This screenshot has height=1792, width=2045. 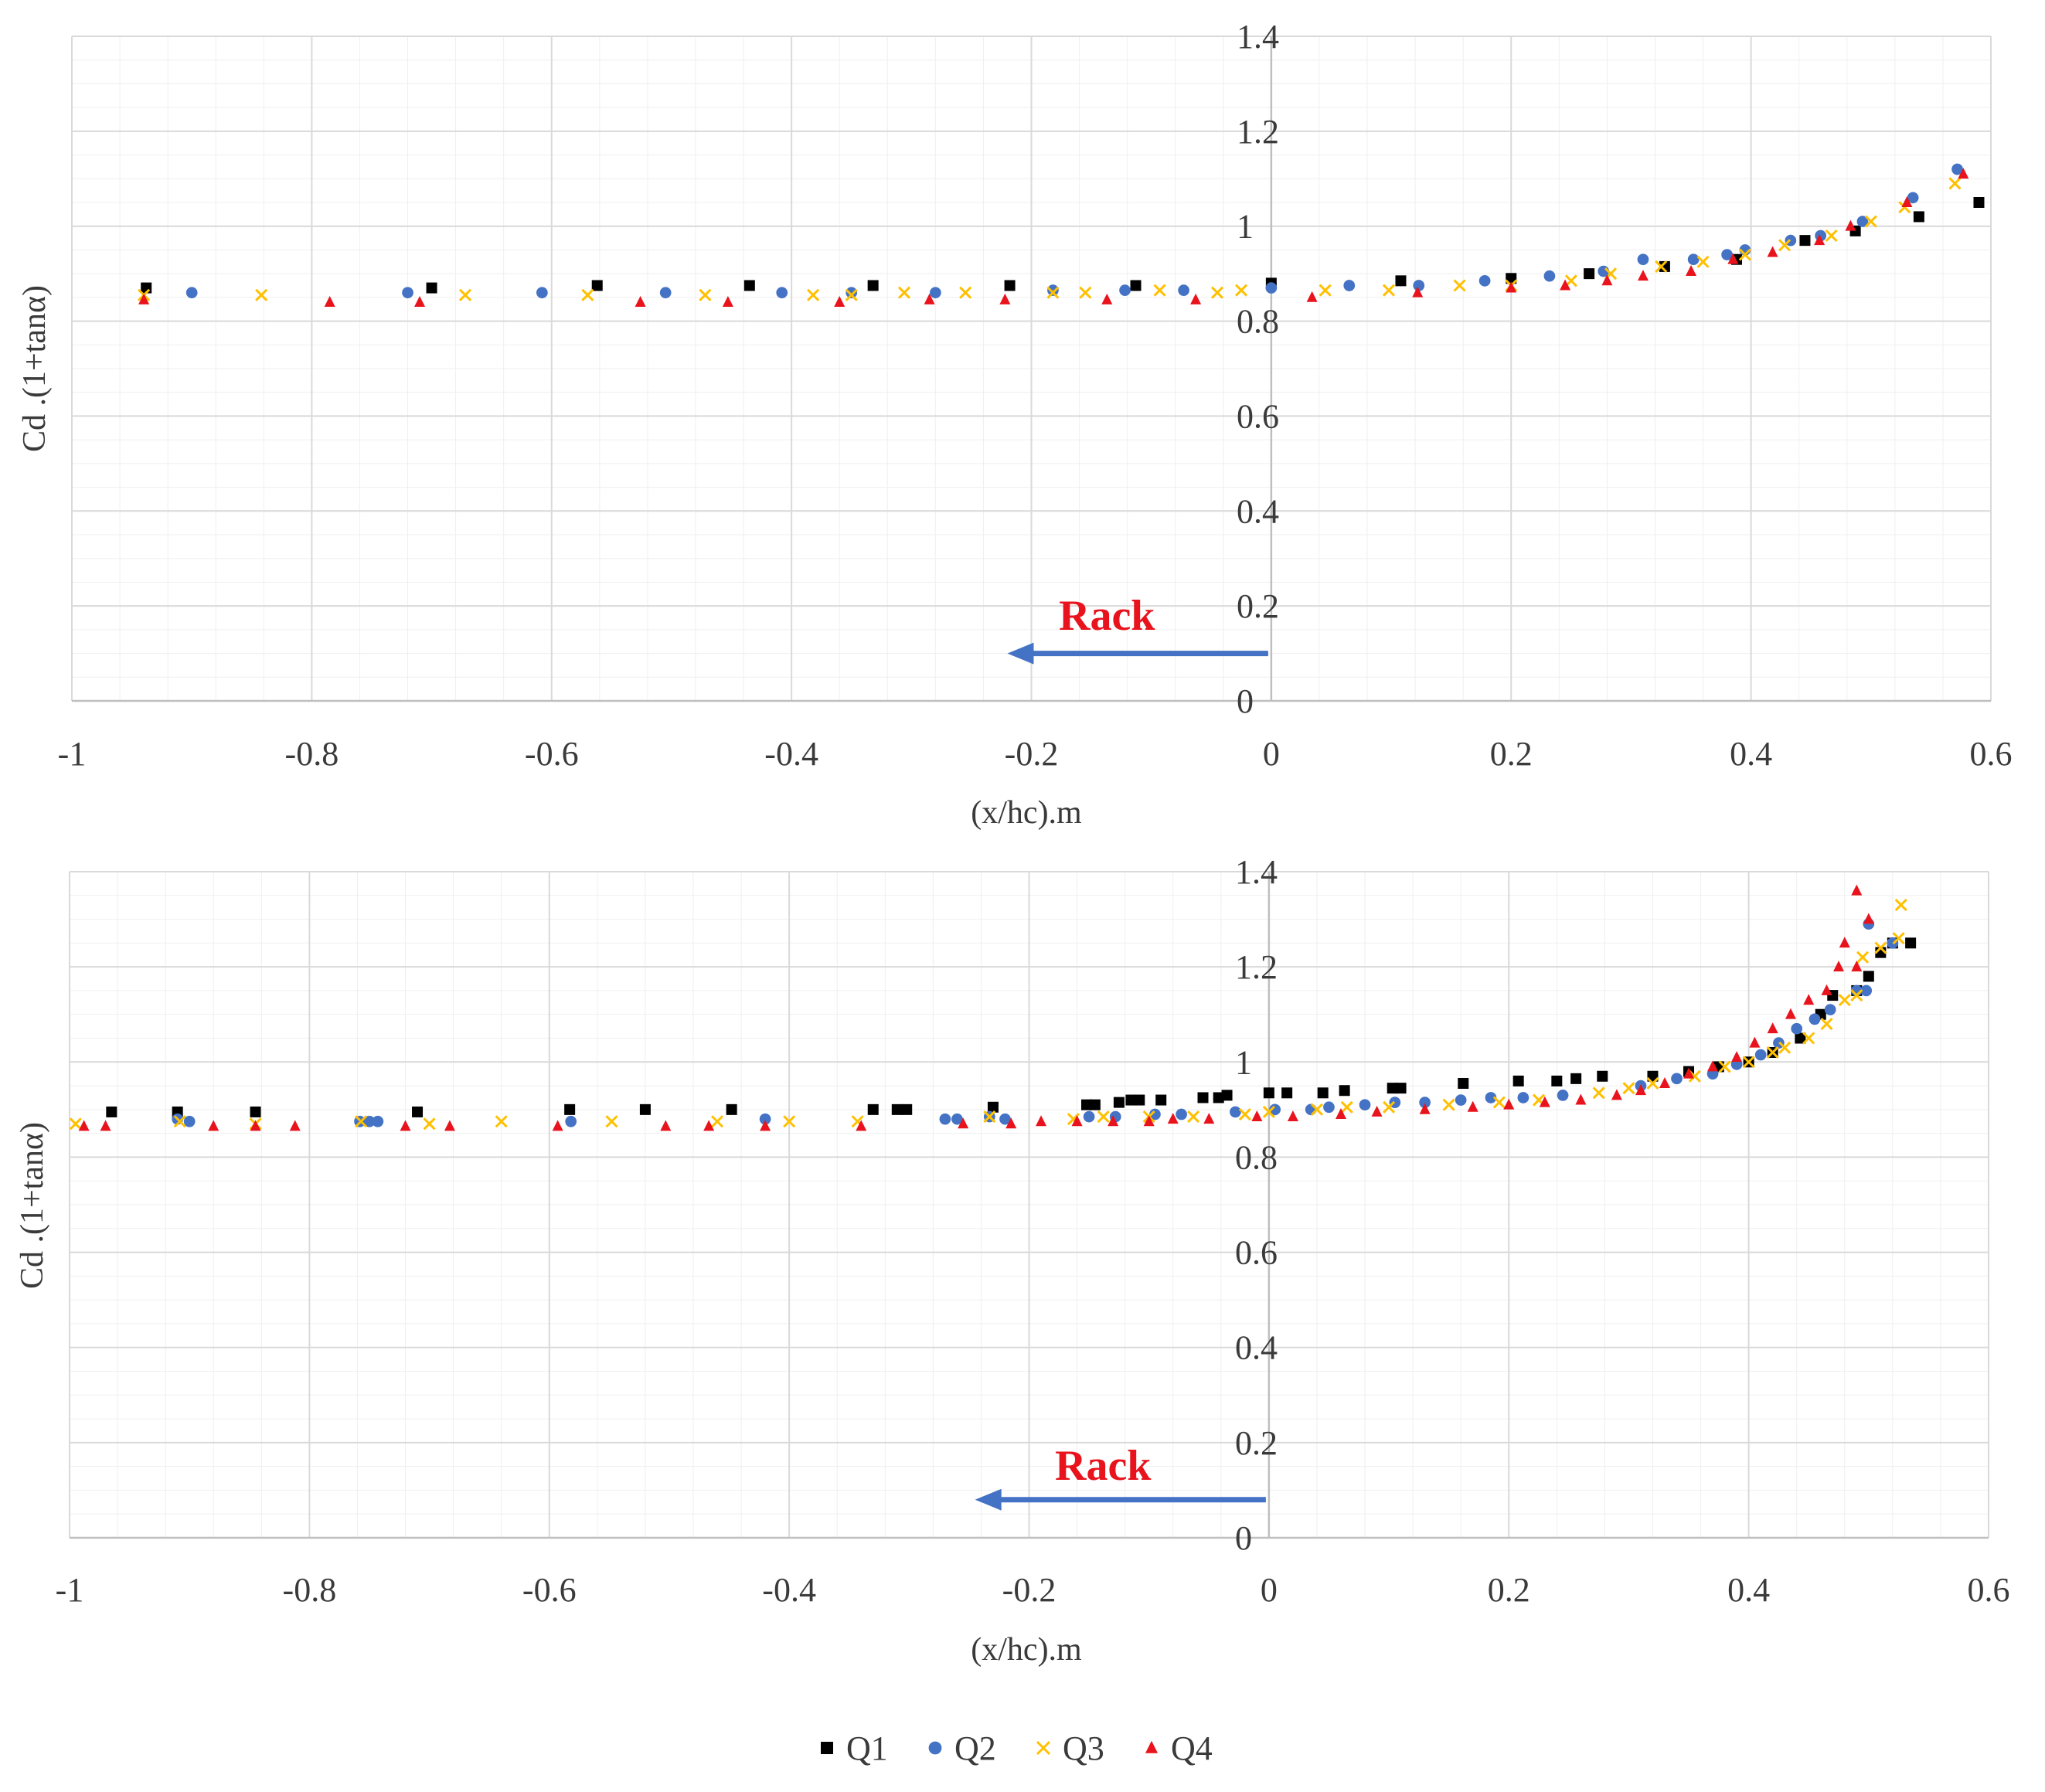 I want to click on y-tick-label: 1.2, so click(x=1256, y=967).